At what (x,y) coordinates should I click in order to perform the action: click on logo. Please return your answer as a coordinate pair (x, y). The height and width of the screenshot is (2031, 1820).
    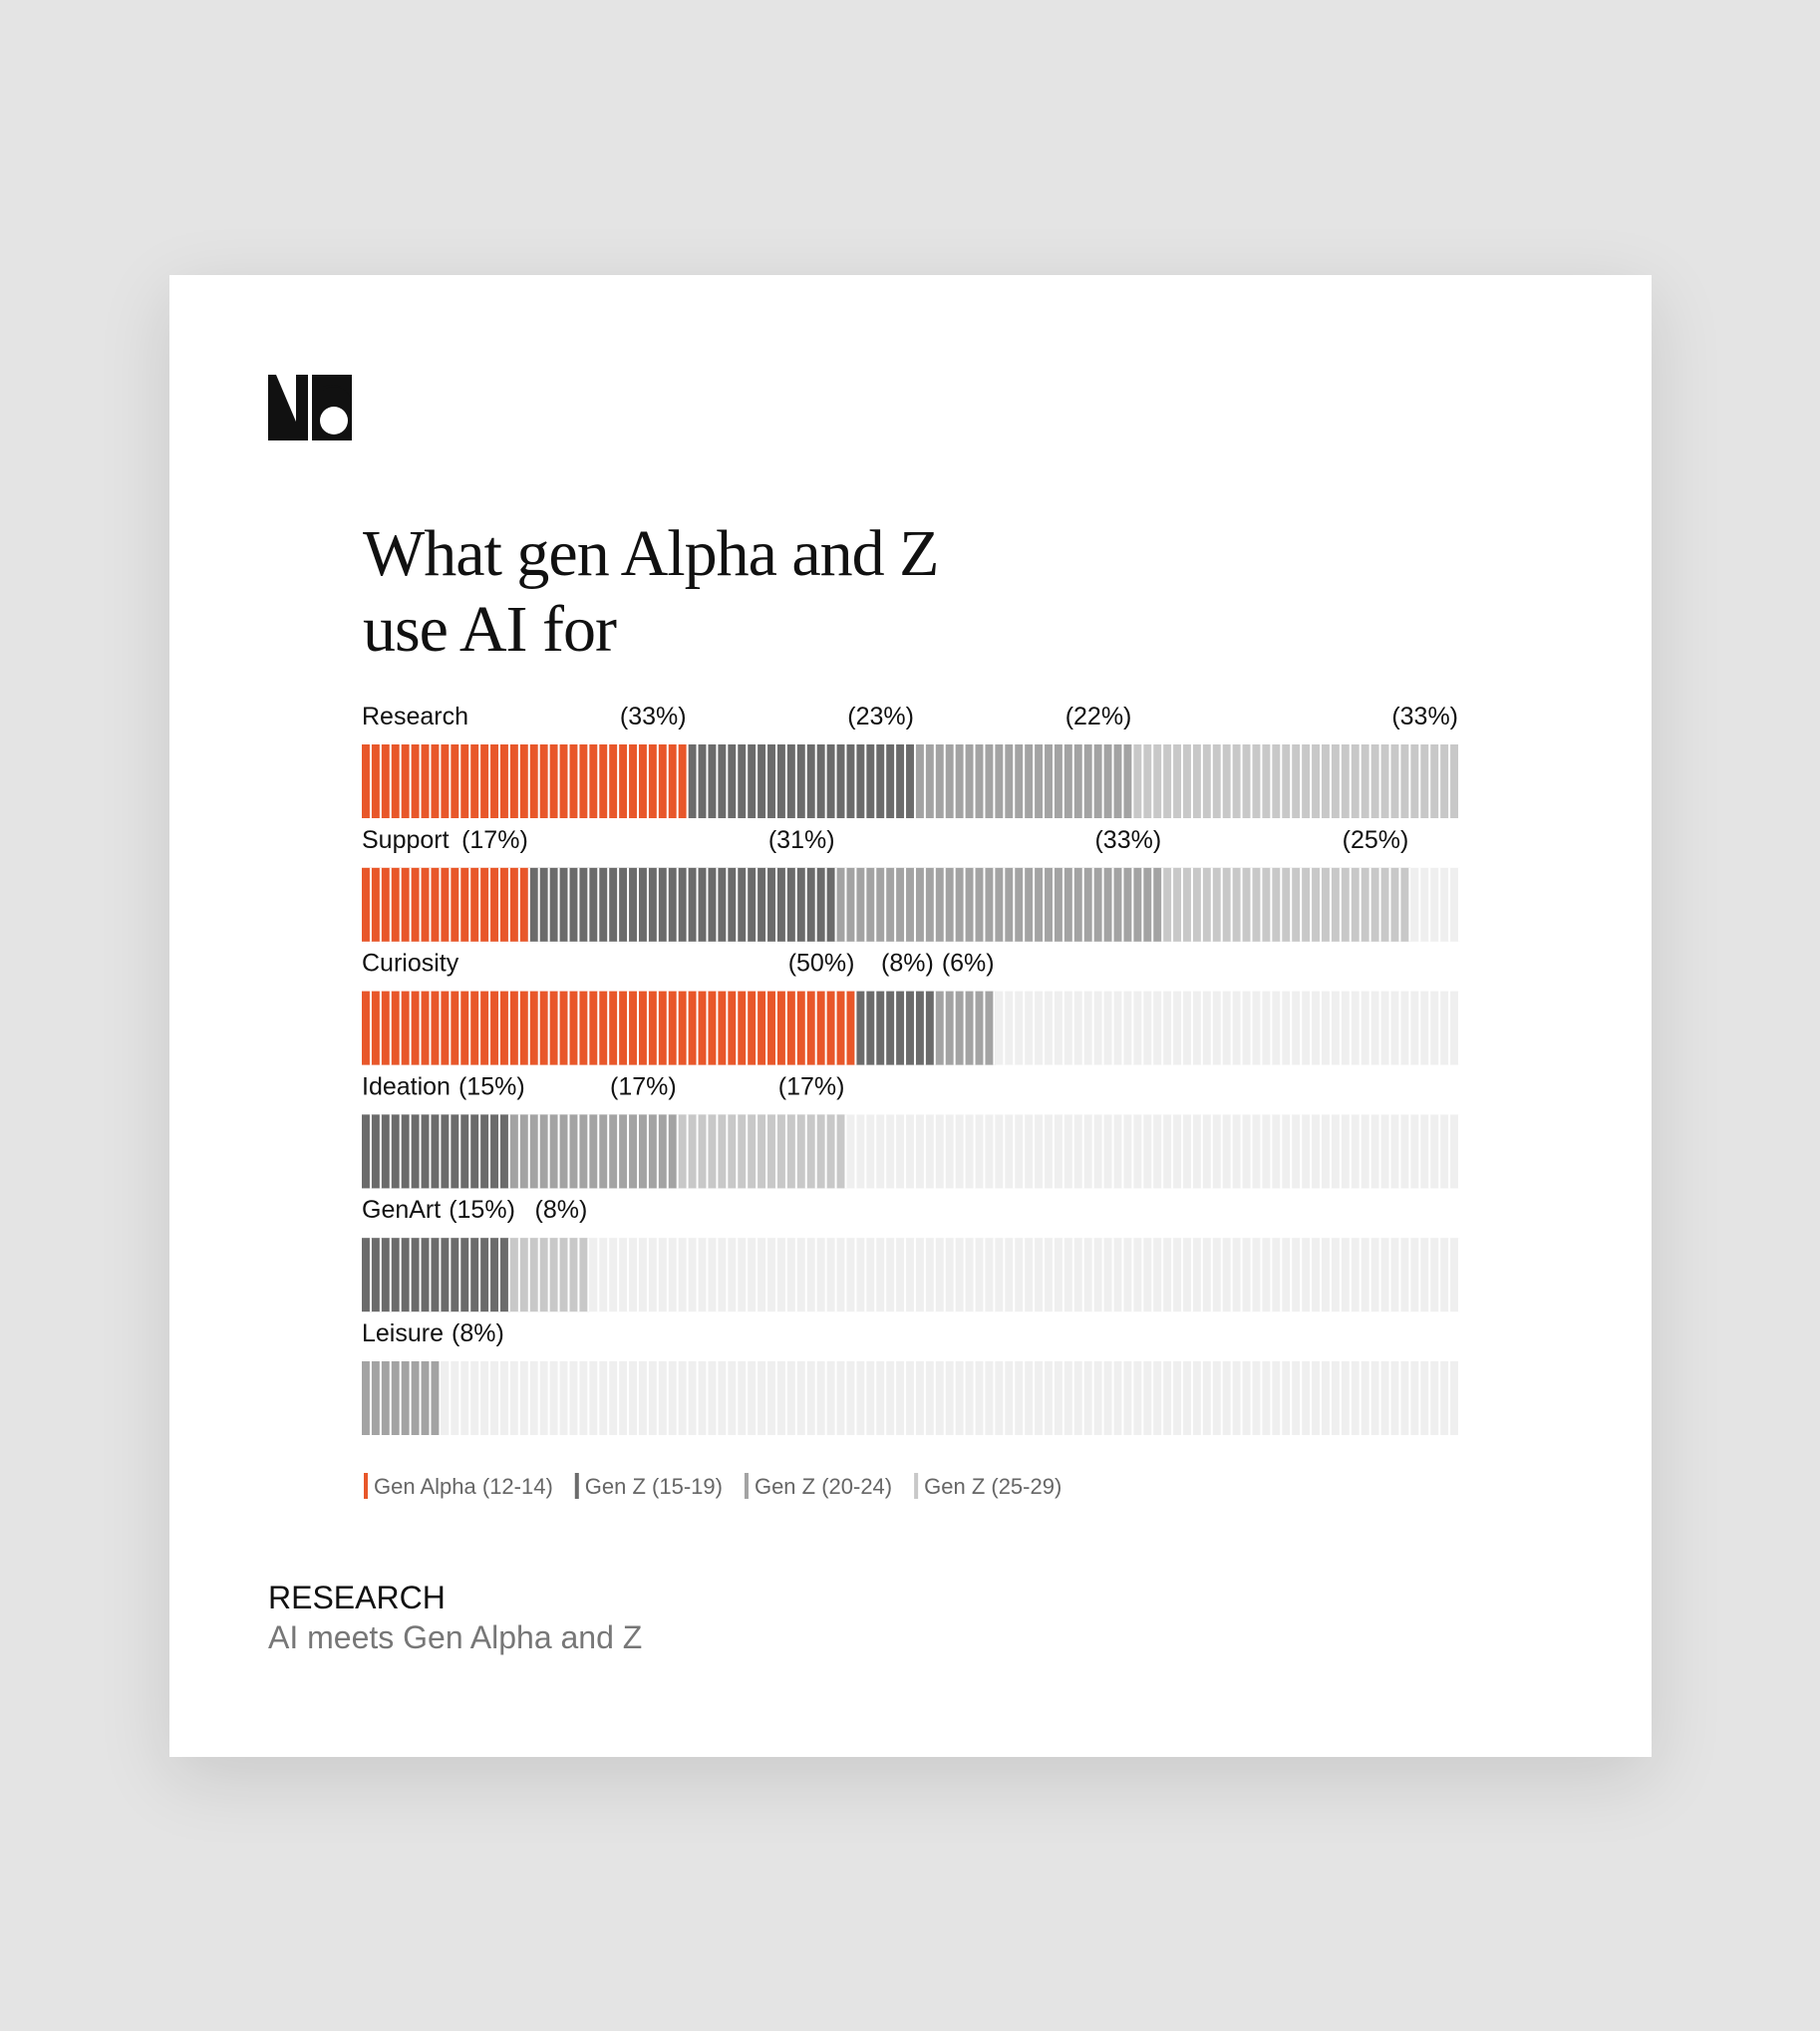
    Looking at the image, I should click on (310, 408).